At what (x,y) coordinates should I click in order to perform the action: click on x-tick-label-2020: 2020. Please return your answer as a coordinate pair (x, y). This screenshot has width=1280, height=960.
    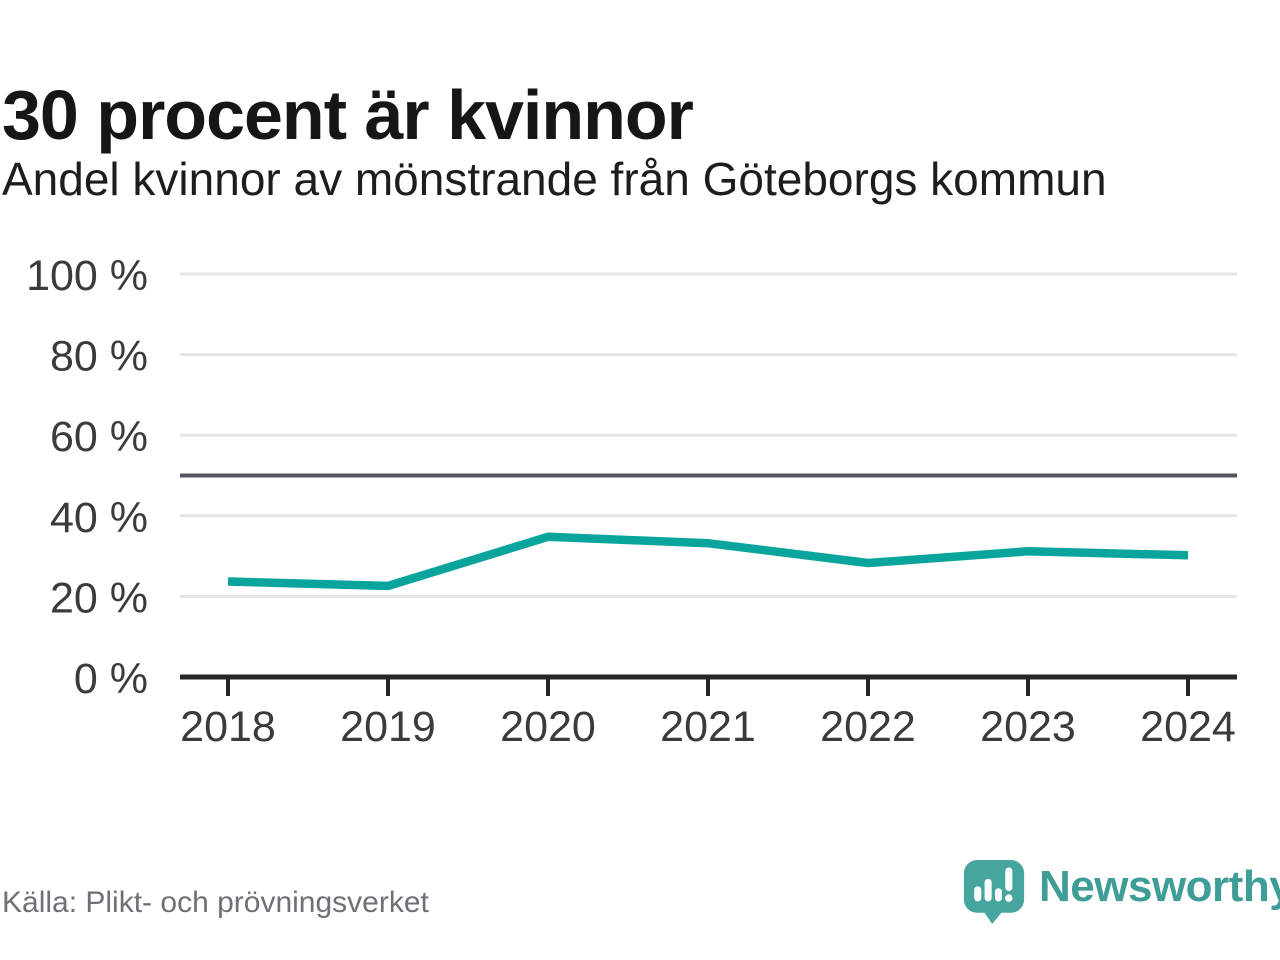
    Looking at the image, I should click on (548, 727).